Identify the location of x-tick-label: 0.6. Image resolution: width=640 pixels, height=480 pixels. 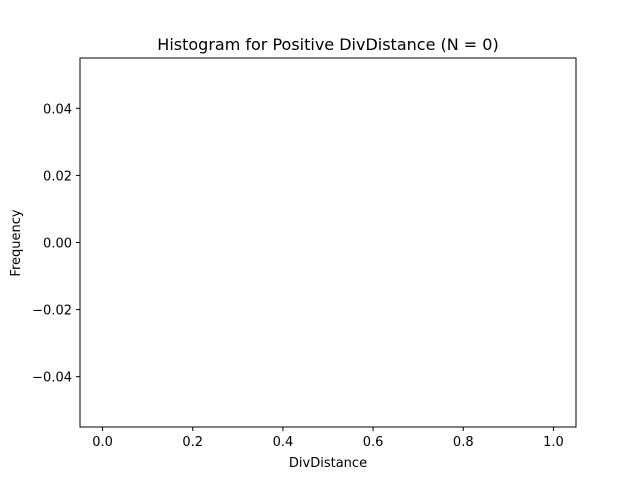
(373, 442).